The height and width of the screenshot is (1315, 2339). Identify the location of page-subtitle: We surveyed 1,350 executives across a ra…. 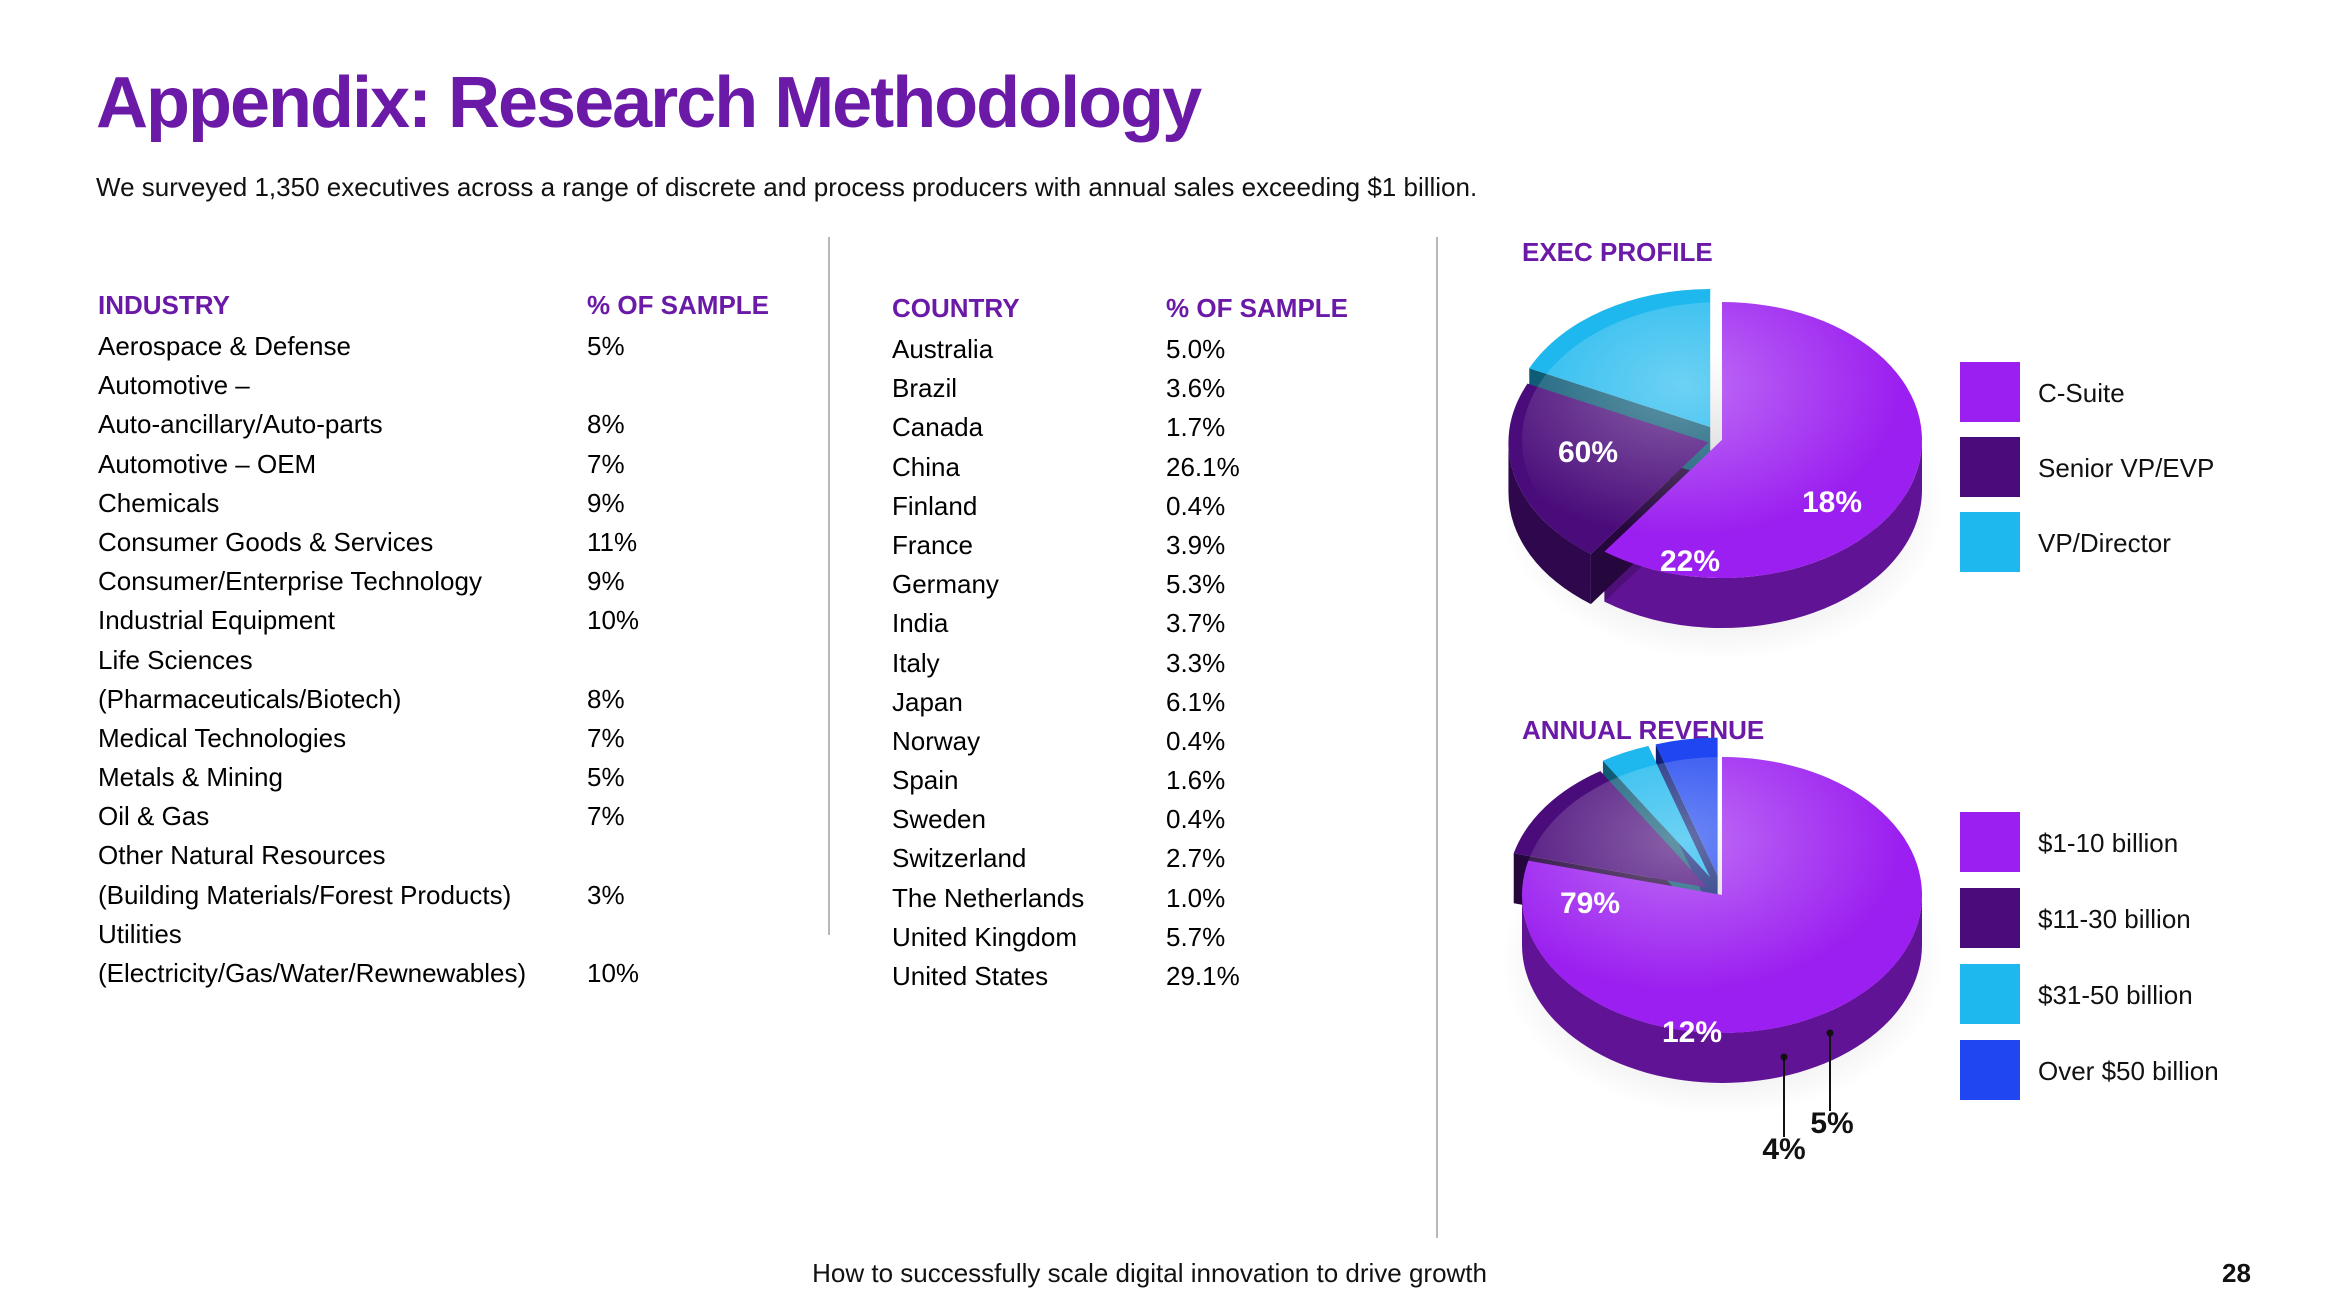
(787, 187).